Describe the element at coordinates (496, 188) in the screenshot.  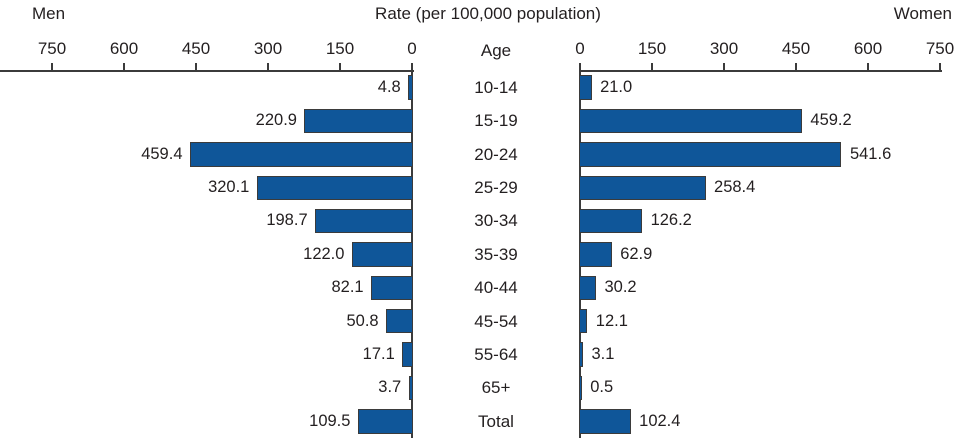
I see `age-category-label: 25-29` at that location.